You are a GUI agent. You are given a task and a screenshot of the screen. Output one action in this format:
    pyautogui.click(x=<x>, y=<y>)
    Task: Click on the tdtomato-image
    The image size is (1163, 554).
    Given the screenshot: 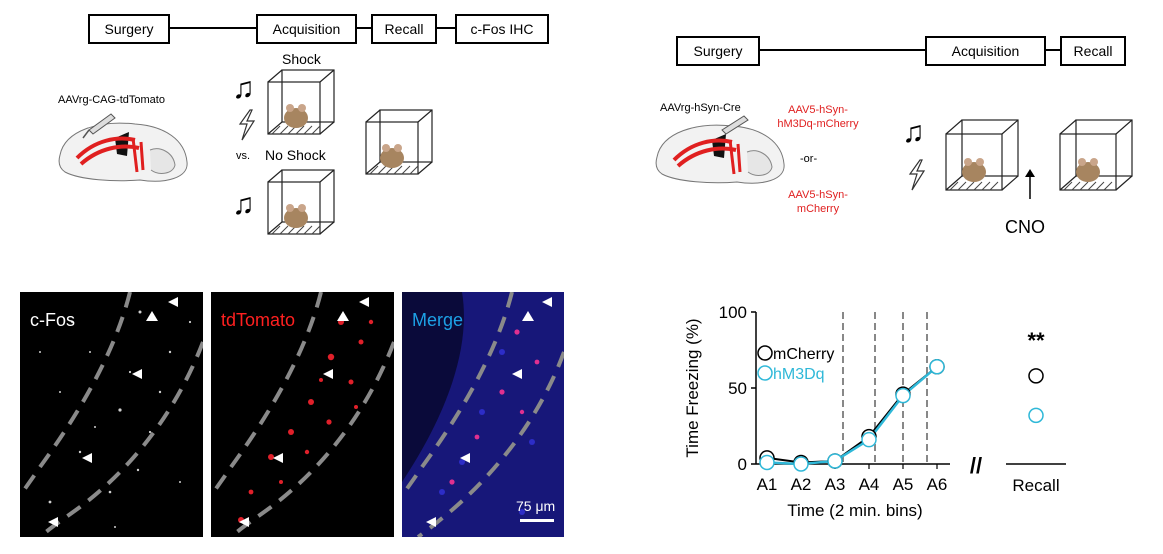 What is the action you would take?
    pyautogui.click(x=302, y=414)
    